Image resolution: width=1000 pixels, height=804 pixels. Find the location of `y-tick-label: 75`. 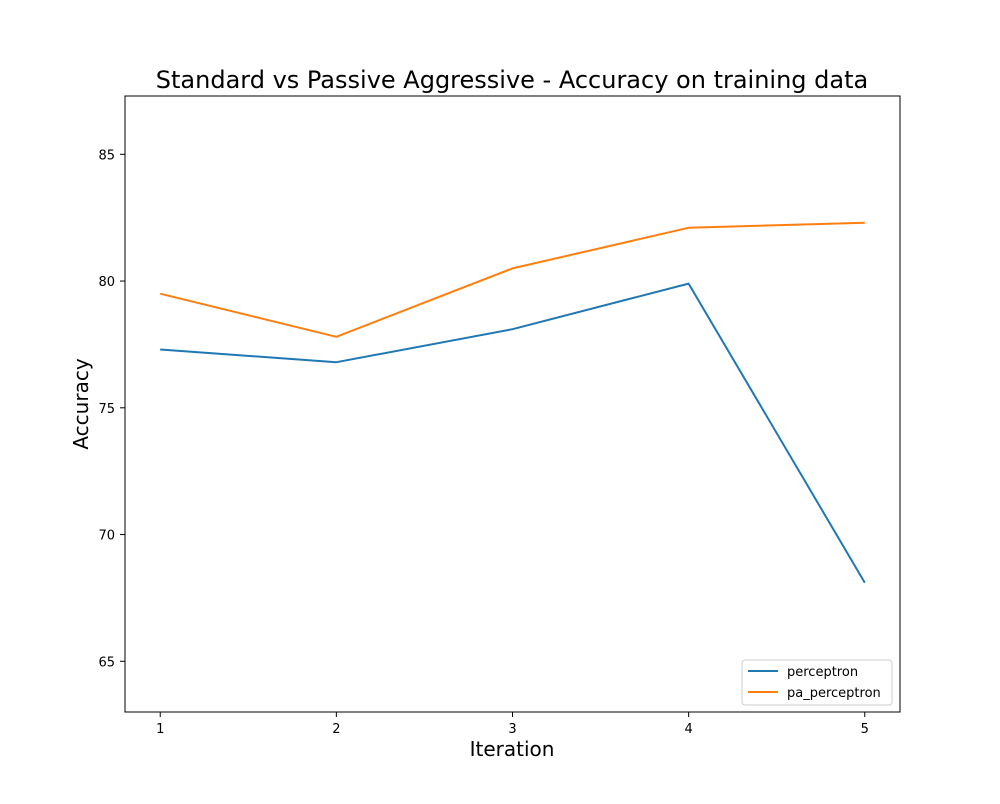

y-tick-label: 75 is located at coordinates (106, 409).